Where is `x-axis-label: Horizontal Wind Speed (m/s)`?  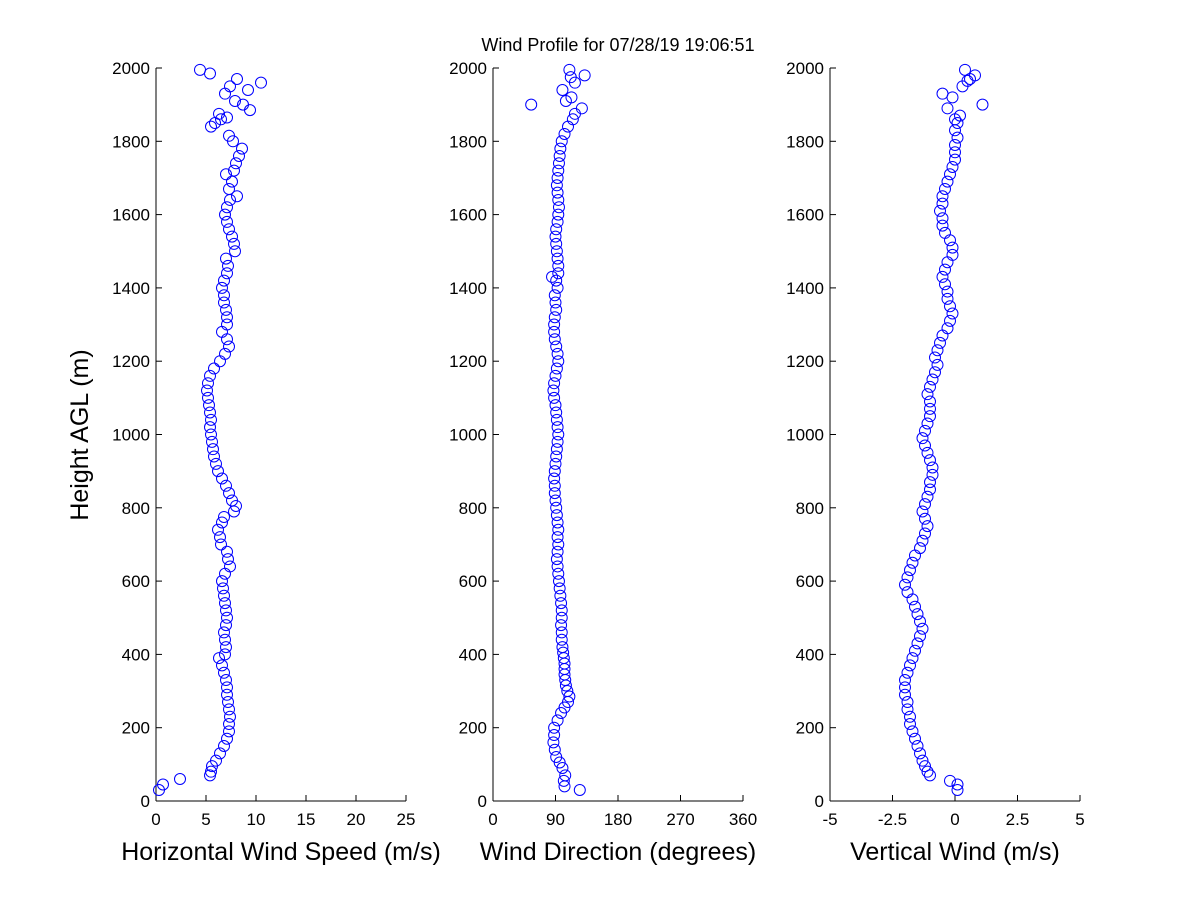 x-axis-label: Horizontal Wind Speed (m/s) is located at coordinates (281, 852).